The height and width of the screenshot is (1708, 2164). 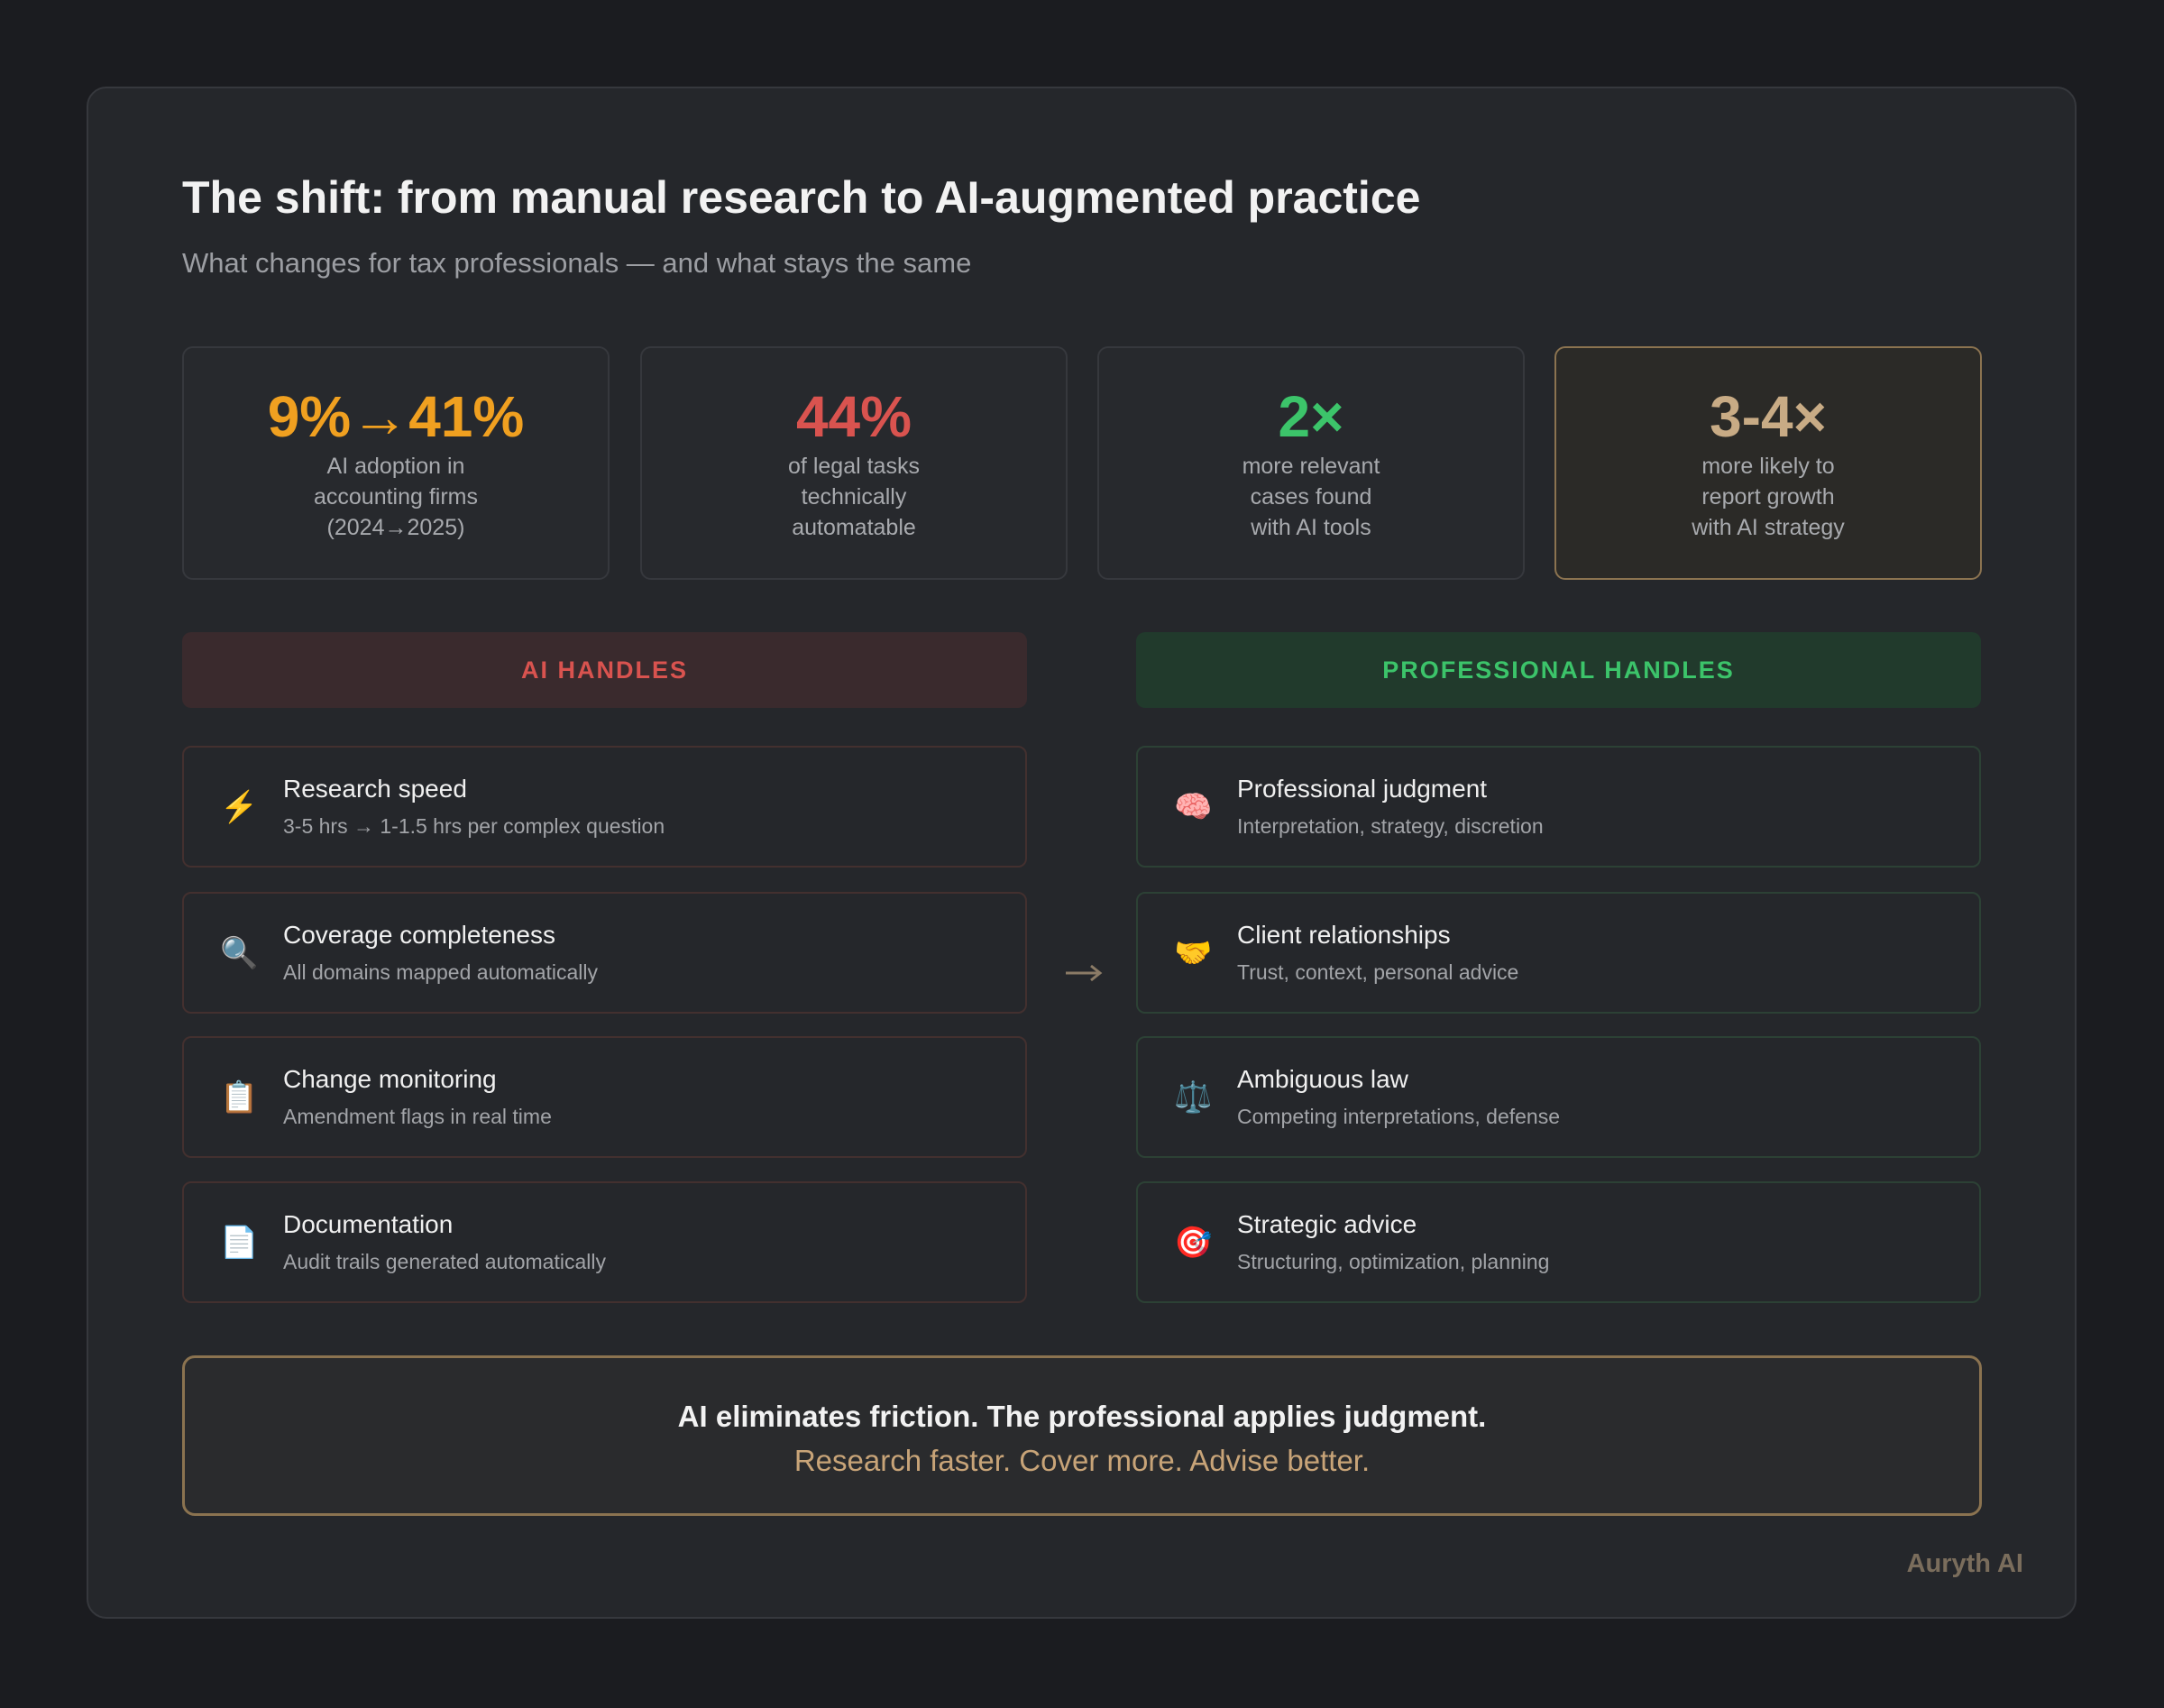 What do you see at coordinates (1768, 527) in the screenshot?
I see `stat-label: with AI strategy` at bounding box center [1768, 527].